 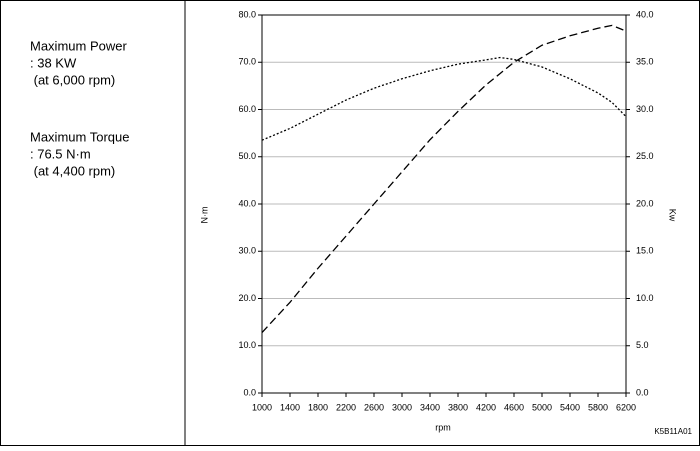 I want to click on y-tick-label: 50.0, so click(x=247, y=156).